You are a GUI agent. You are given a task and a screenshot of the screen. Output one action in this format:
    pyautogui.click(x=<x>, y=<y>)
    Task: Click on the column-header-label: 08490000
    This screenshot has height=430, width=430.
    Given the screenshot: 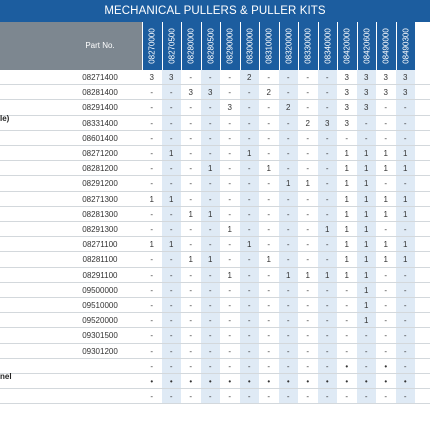 What is the action you would take?
    pyautogui.click(x=386, y=46)
    